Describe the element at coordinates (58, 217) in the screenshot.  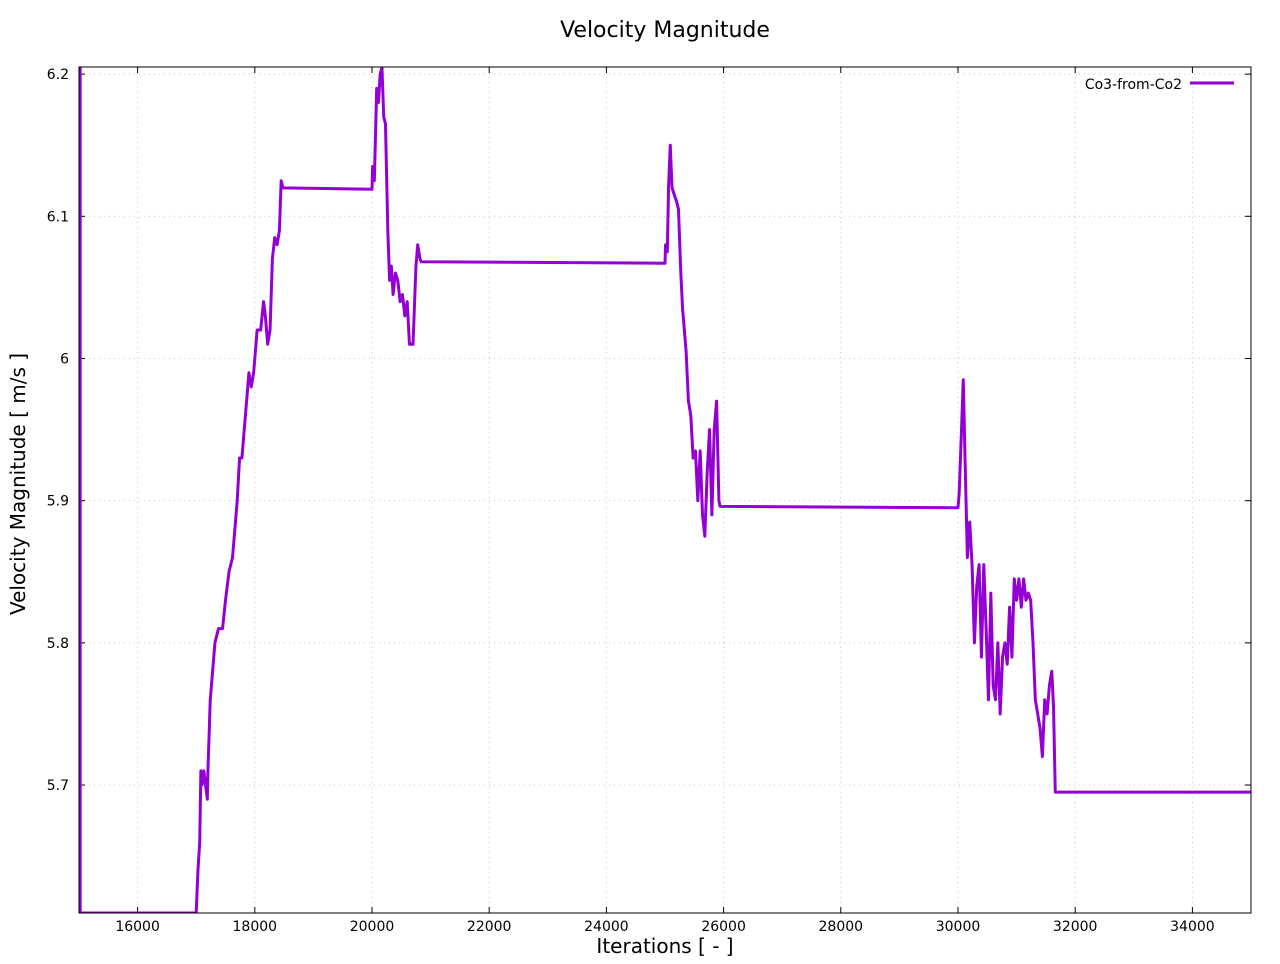
I see `y-tick-label: 6.1` at that location.